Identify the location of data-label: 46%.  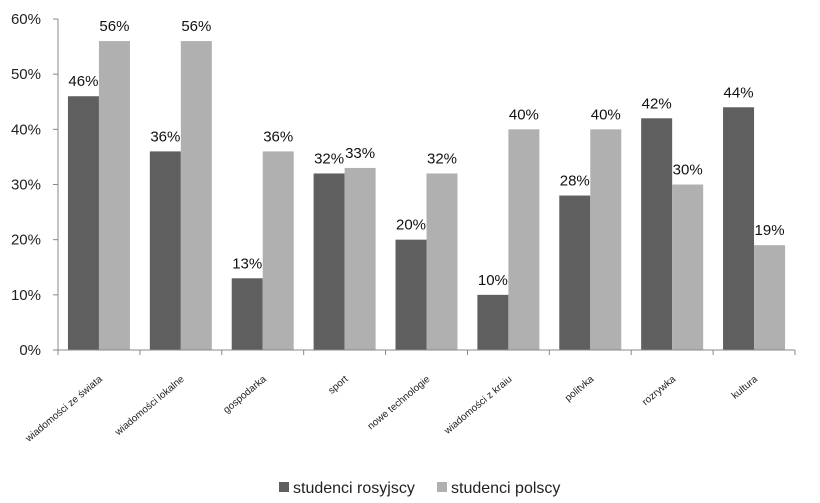
(83, 81).